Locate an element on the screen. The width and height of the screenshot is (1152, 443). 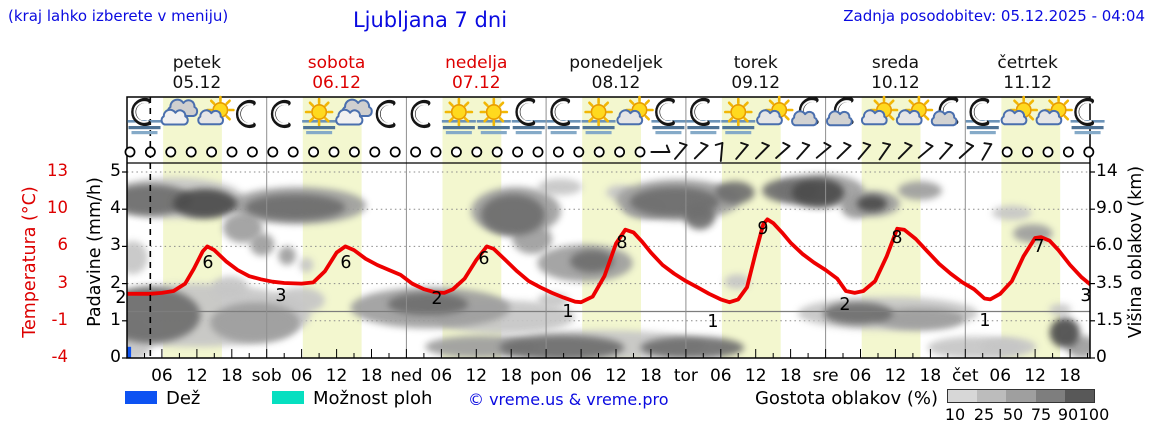
temperature-value-label: 2 is located at coordinates (437, 299).